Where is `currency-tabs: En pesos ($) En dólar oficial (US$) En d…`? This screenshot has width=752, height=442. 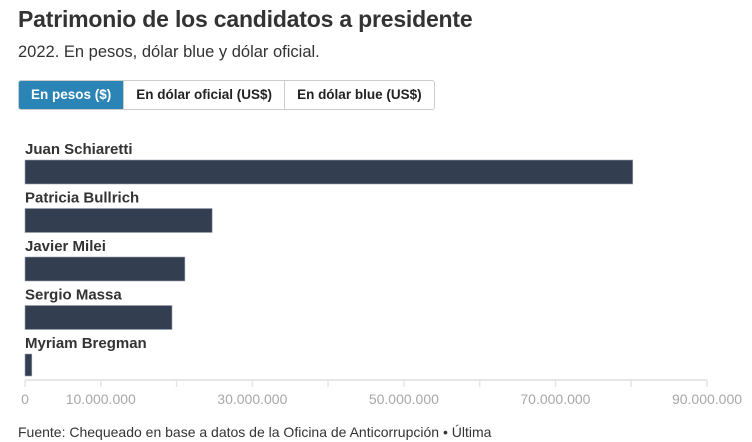
currency-tabs: En pesos ($) En dólar oficial (US$) En d… is located at coordinates (226, 95).